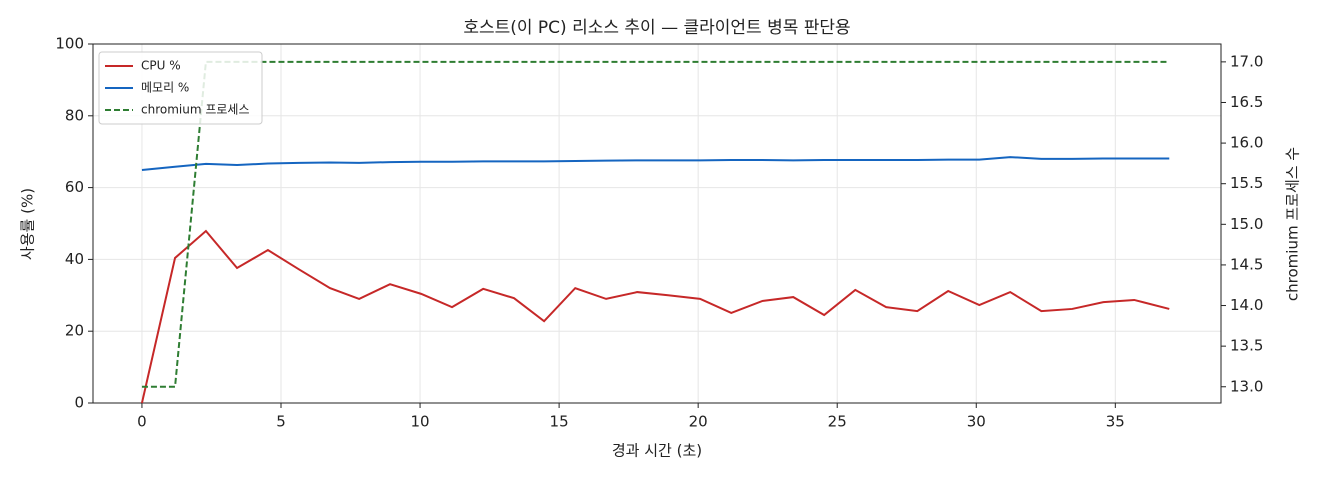 Image resolution: width=1320 pixels, height=484 pixels. What do you see at coordinates (195, 110) in the screenshot?
I see `legend-label: chromium 프로세스` at bounding box center [195, 110].